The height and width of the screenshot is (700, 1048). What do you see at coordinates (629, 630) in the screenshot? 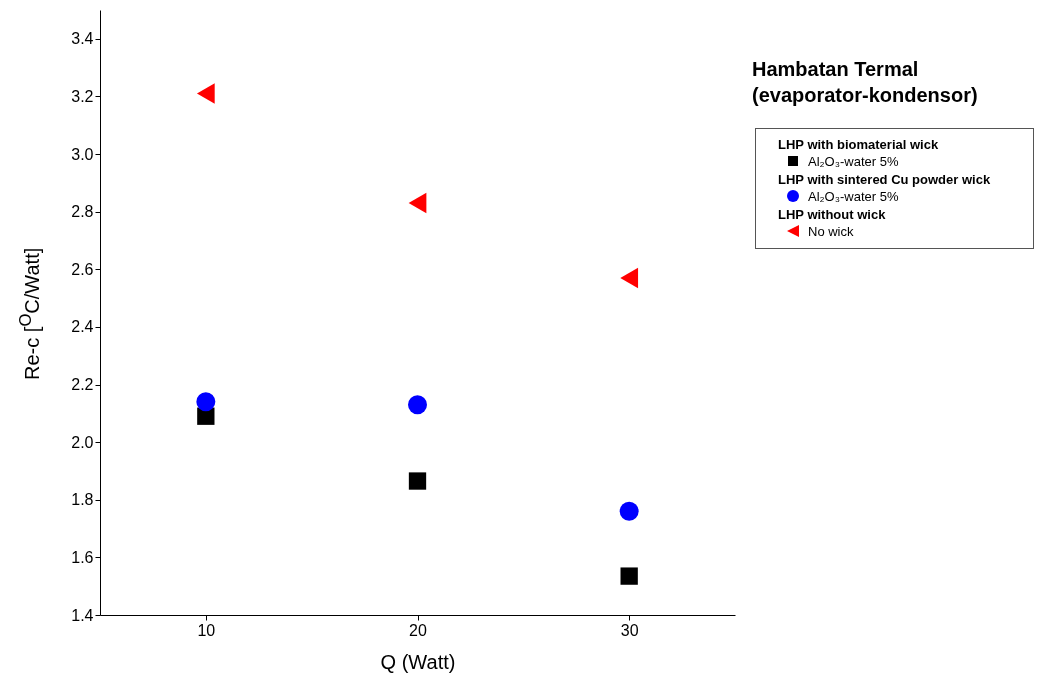
I see `x-tick-label: 30` at bounding box center [629, 630].